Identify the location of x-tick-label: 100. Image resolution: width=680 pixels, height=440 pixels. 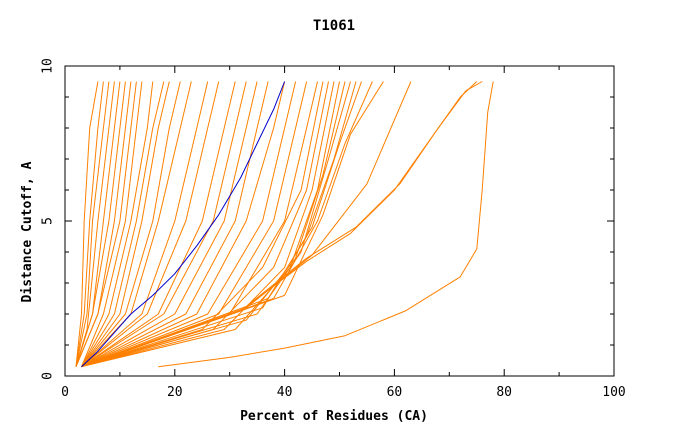
(613, 392).